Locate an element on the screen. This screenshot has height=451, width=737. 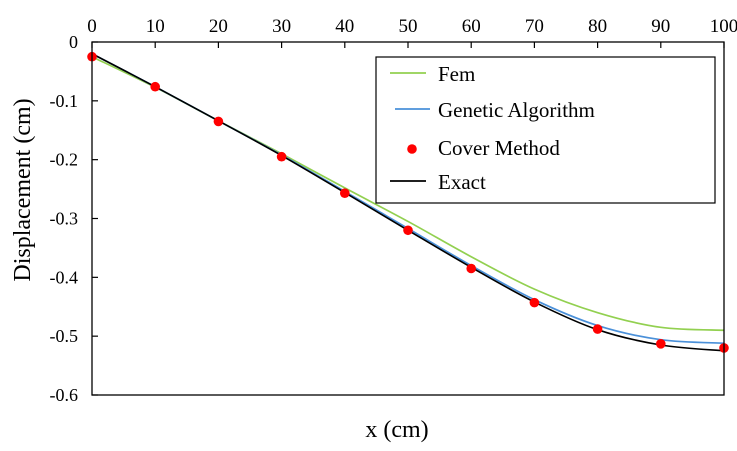
x-tick-label: 10 is located at coordinates (155, 26).